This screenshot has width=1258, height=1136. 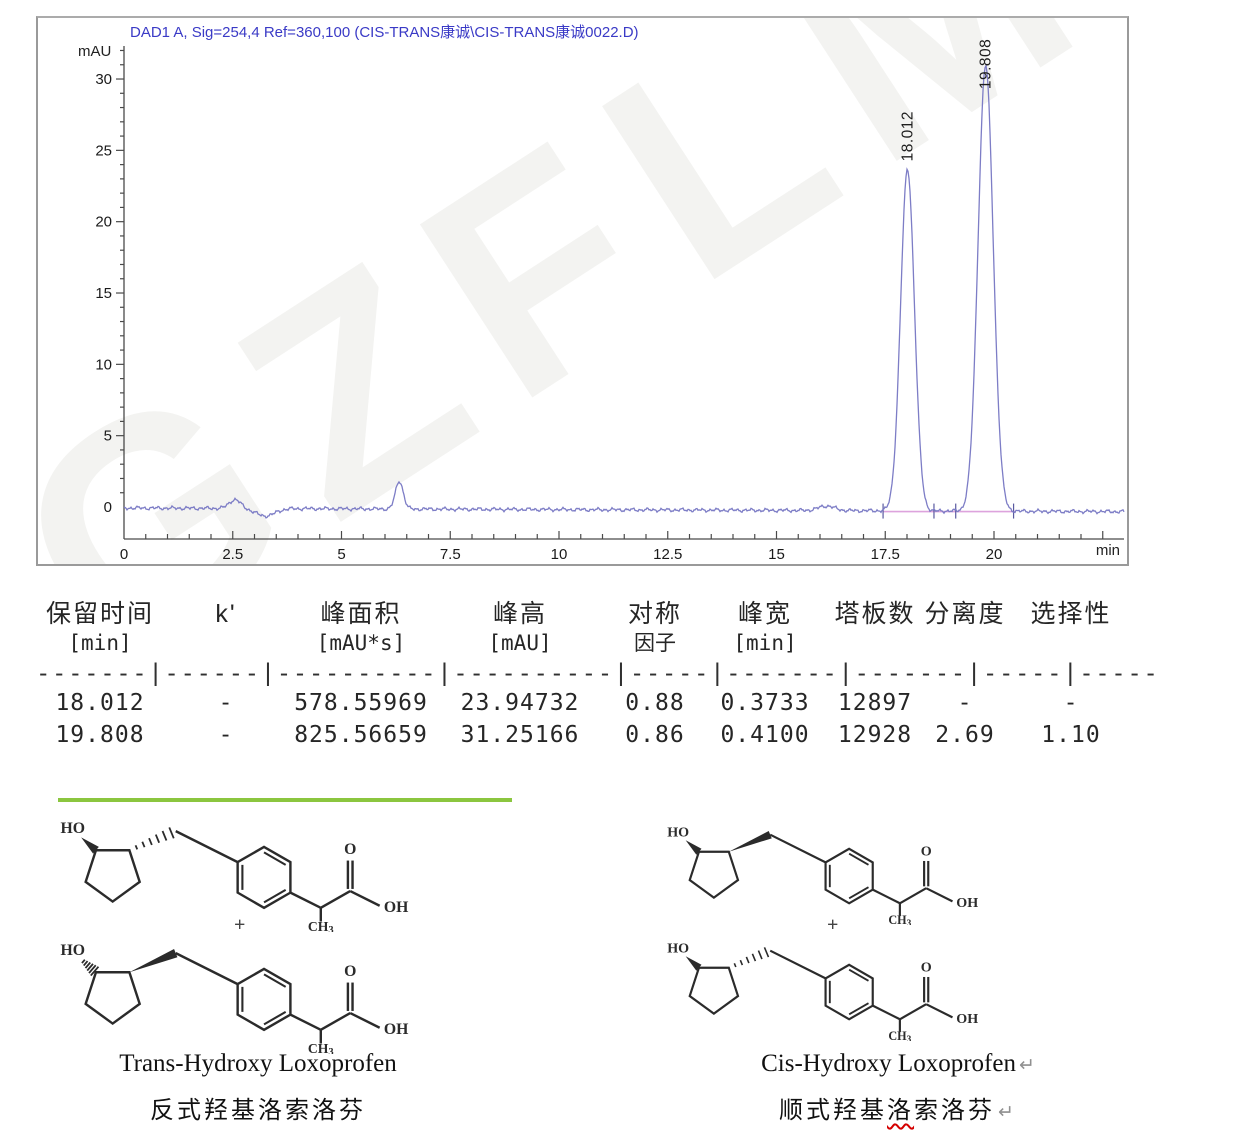 What do you see at coordinates (232, 554) in the screenshot?
I see `svg-text: 2.5` at bounding box center [232, 554].